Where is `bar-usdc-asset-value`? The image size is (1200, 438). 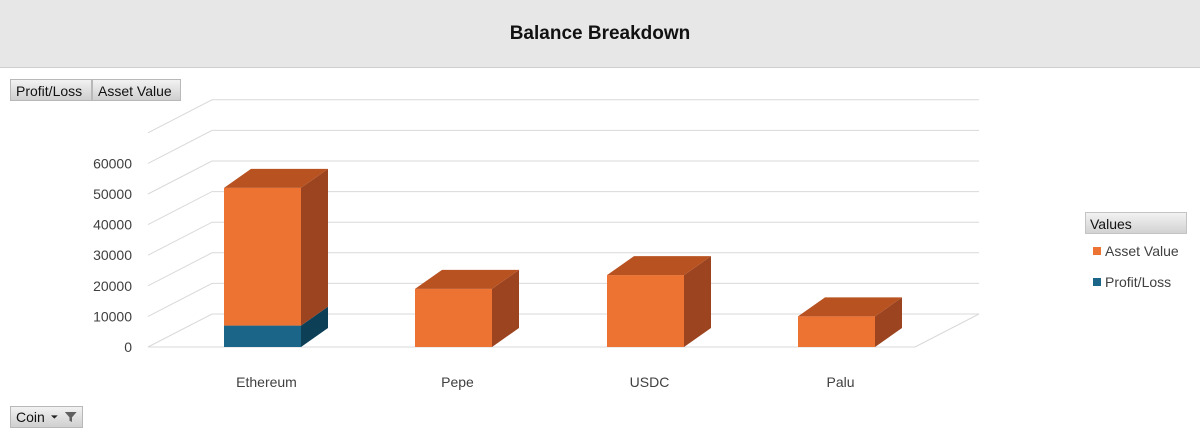 bar-usdc-asset-value is located at coordinates (645, 311).